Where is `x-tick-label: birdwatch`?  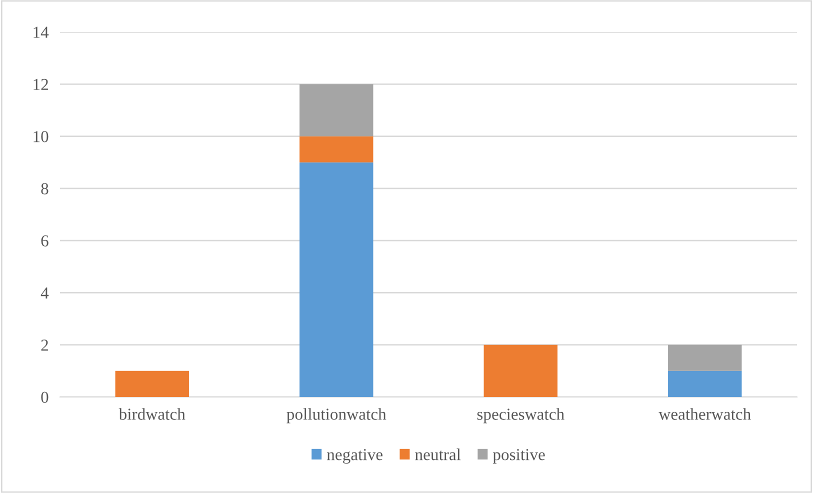 x-tick-label: birdwatch is located at coordinates (152, 414).